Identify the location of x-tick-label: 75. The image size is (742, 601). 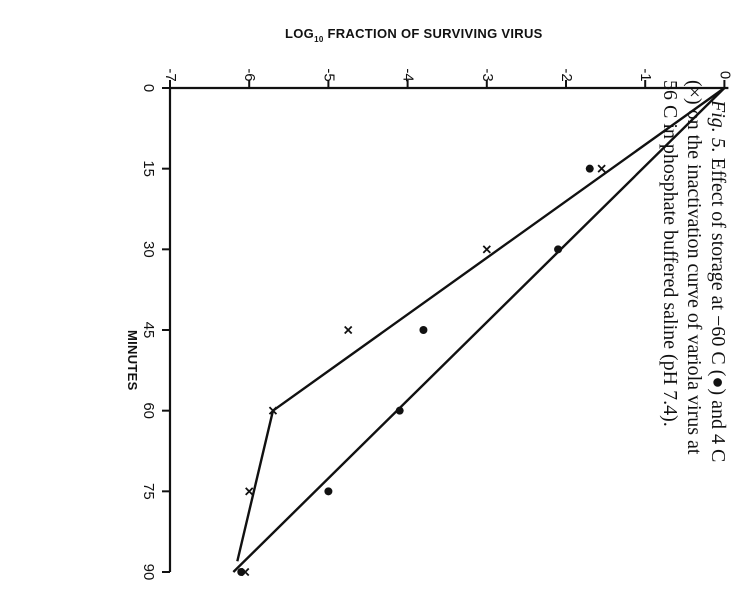
(148, 491).